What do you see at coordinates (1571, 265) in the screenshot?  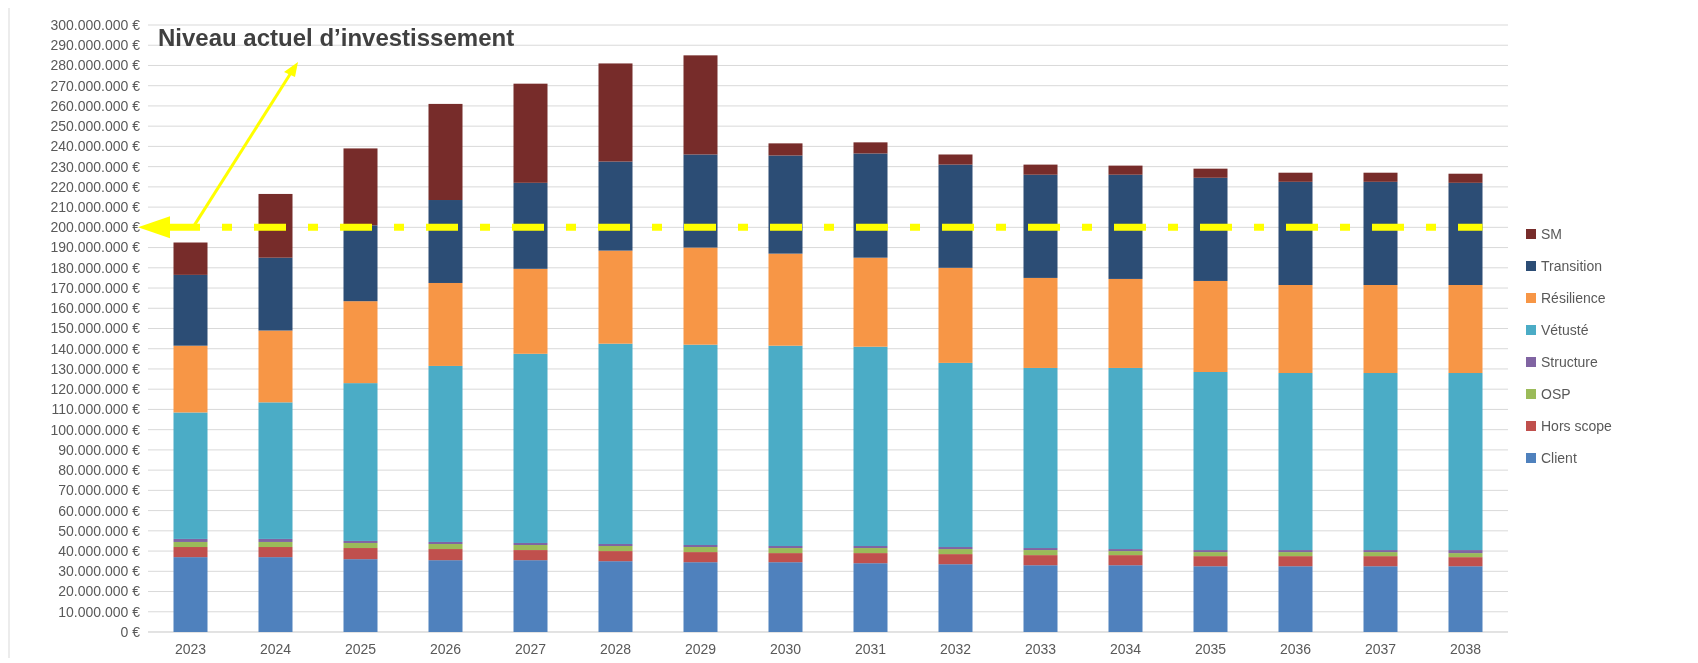 I see `legend-label: Transition` at bounding box center [1571, 265].